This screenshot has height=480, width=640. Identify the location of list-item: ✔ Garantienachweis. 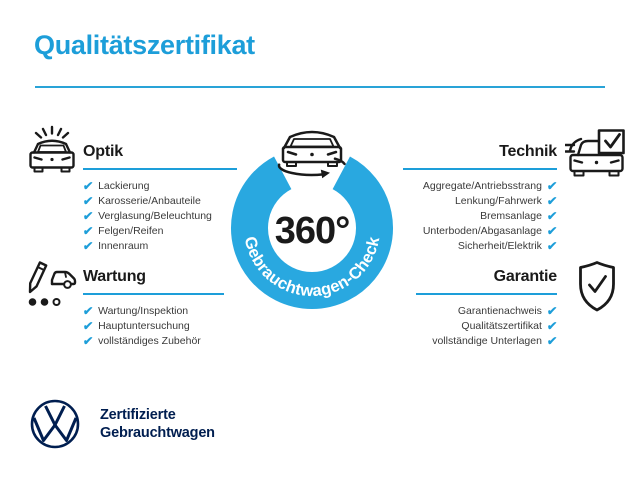
(507, 311).